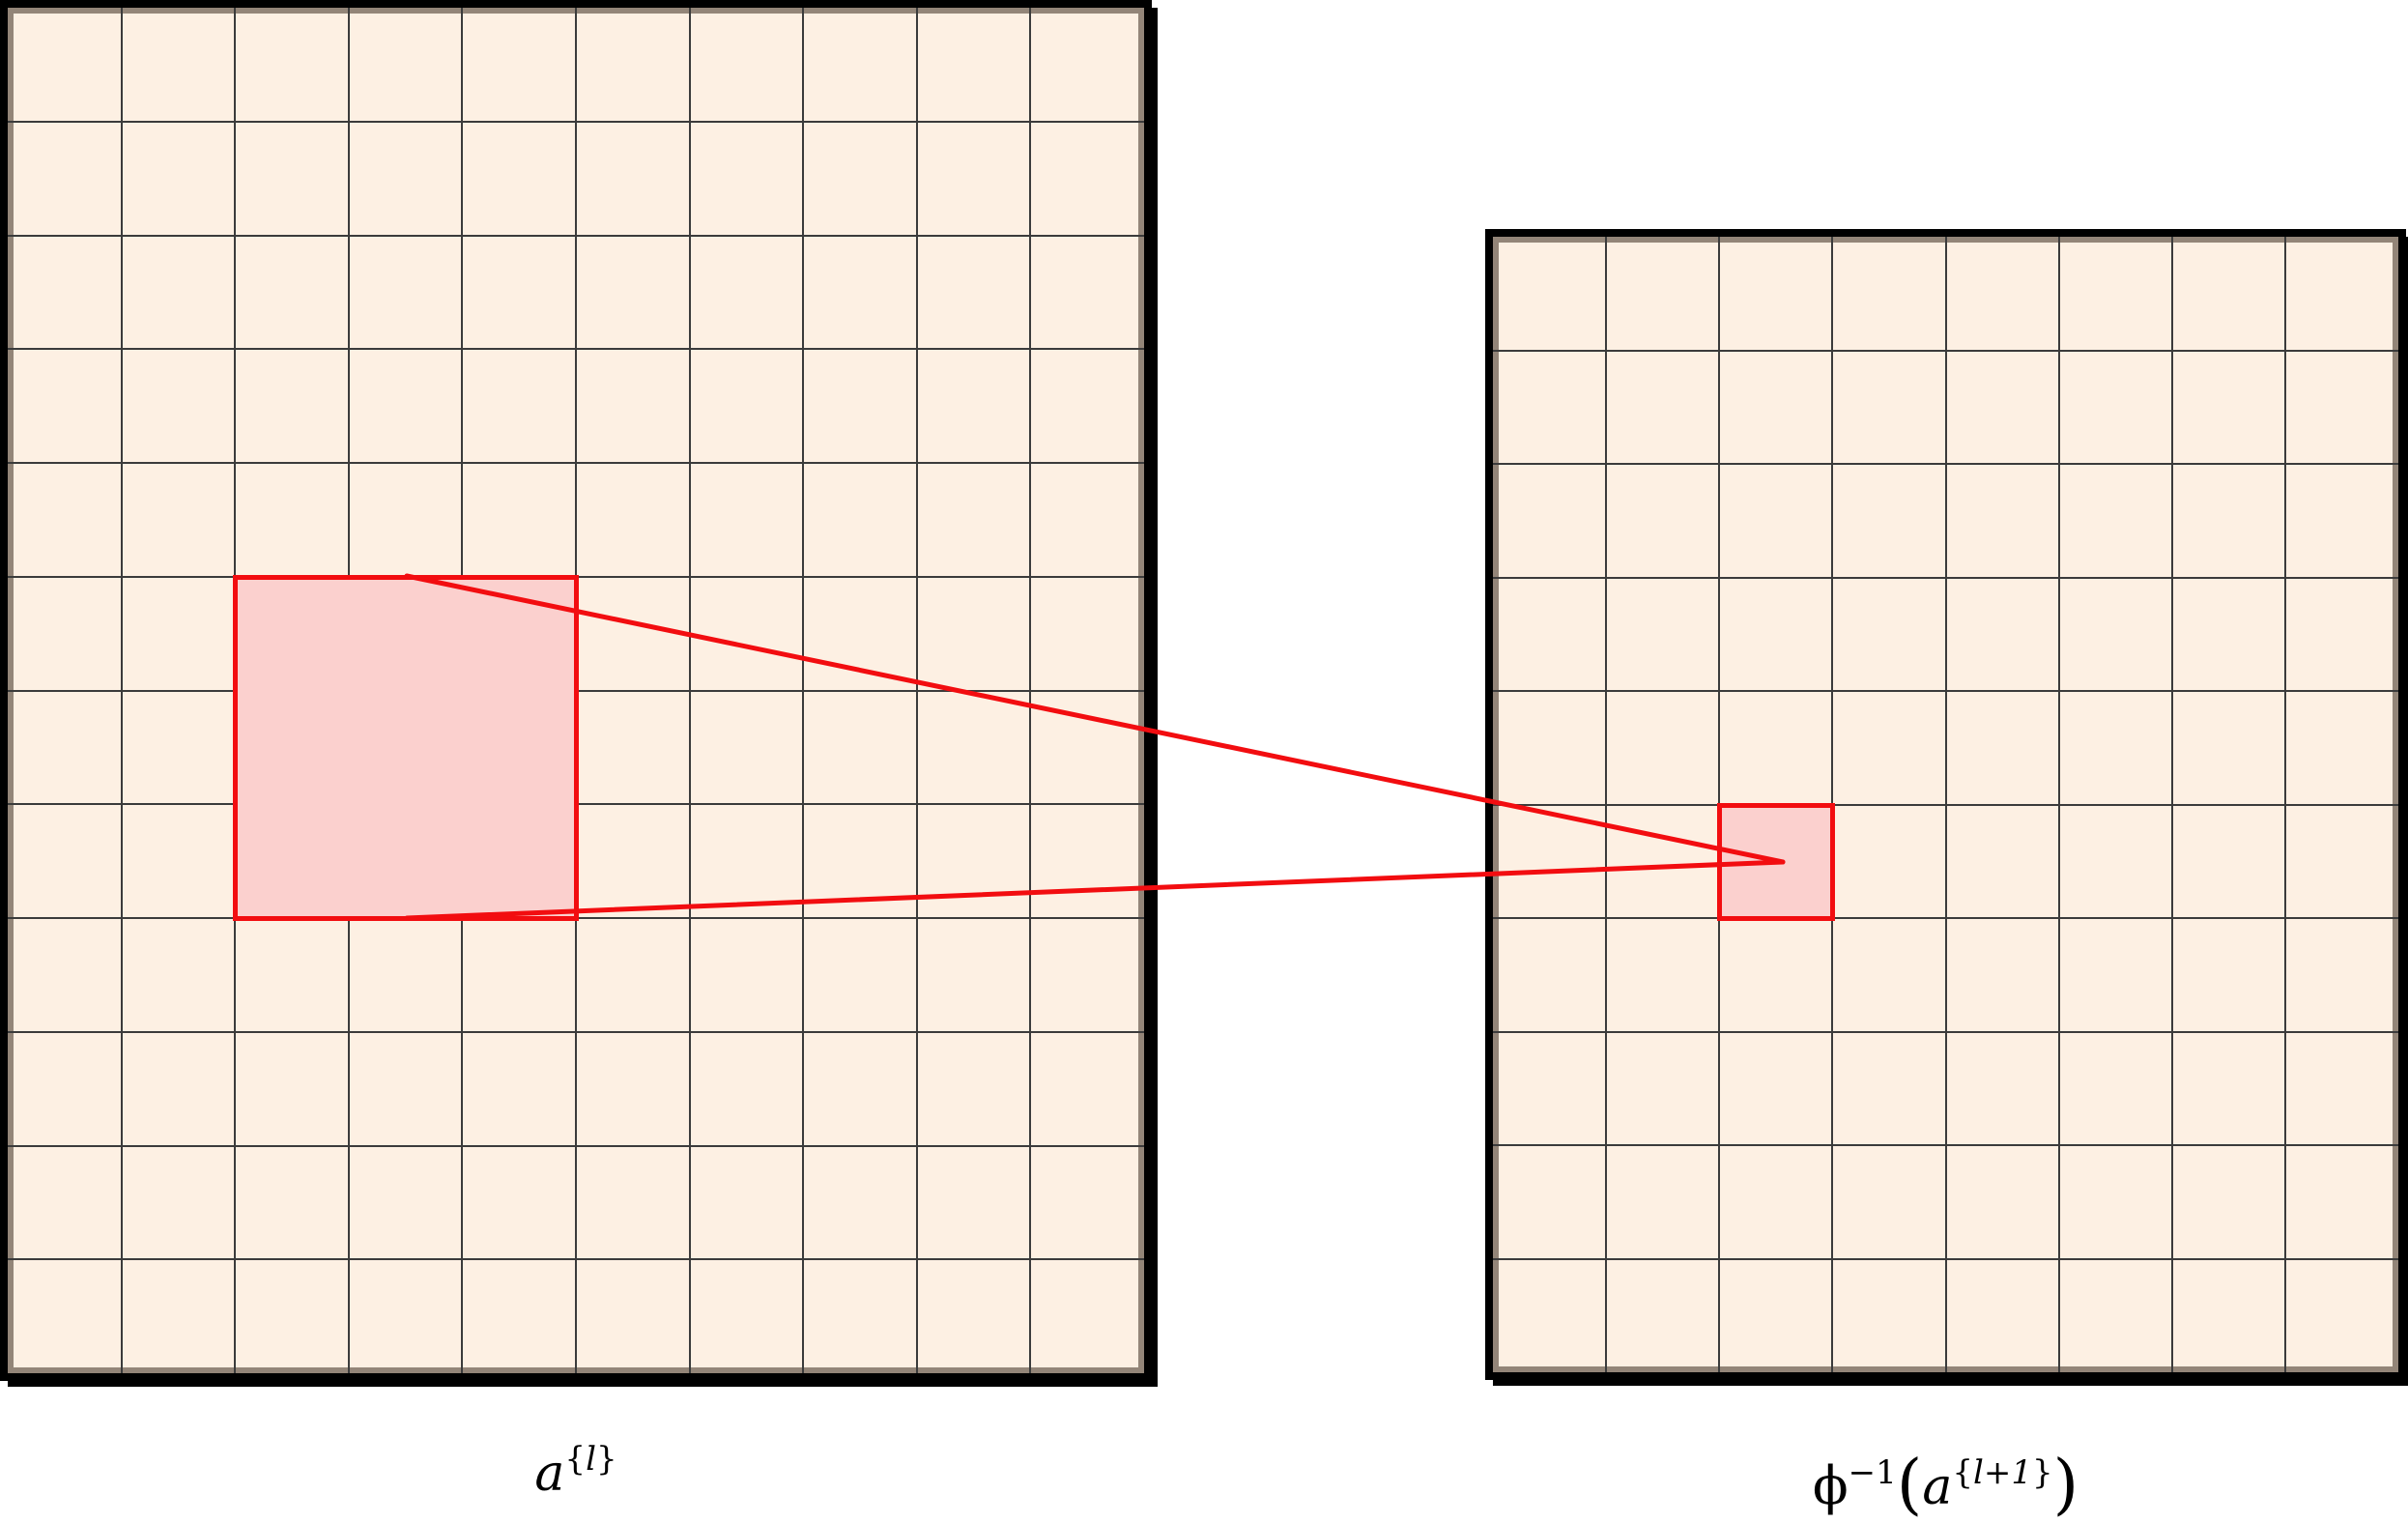 This screenshot has height=1523, width=2408. I want to click on label-right-close-paren: ), so click(2065, 1485).